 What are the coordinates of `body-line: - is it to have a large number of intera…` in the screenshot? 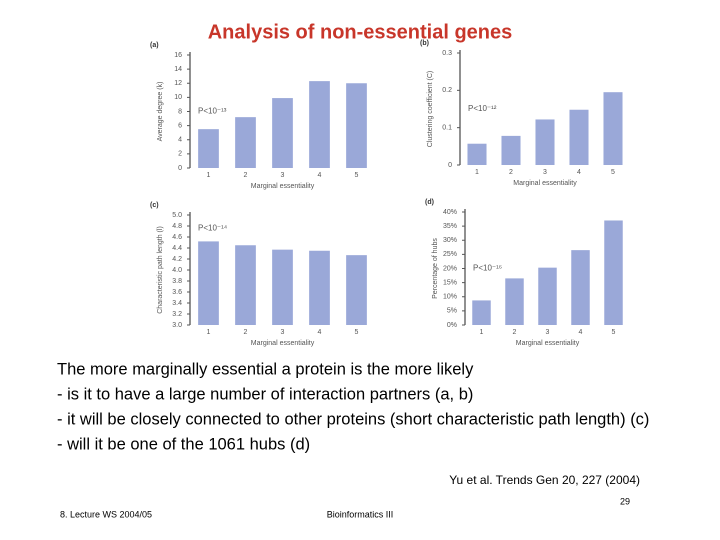 It's located at (265, 394).